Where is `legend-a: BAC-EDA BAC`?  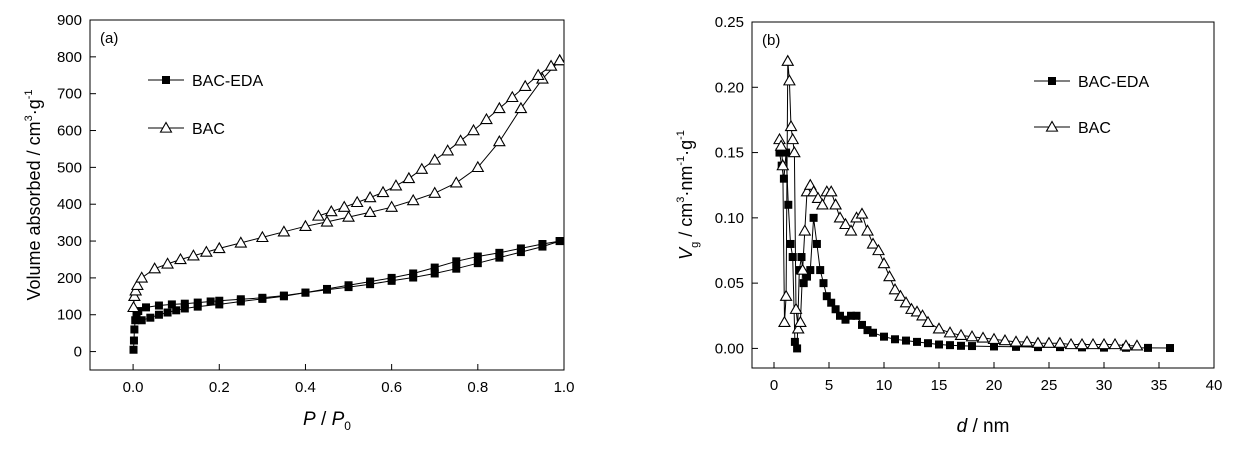
legend-a: BAC-EDA BAC is located at coordinates (205, 105).